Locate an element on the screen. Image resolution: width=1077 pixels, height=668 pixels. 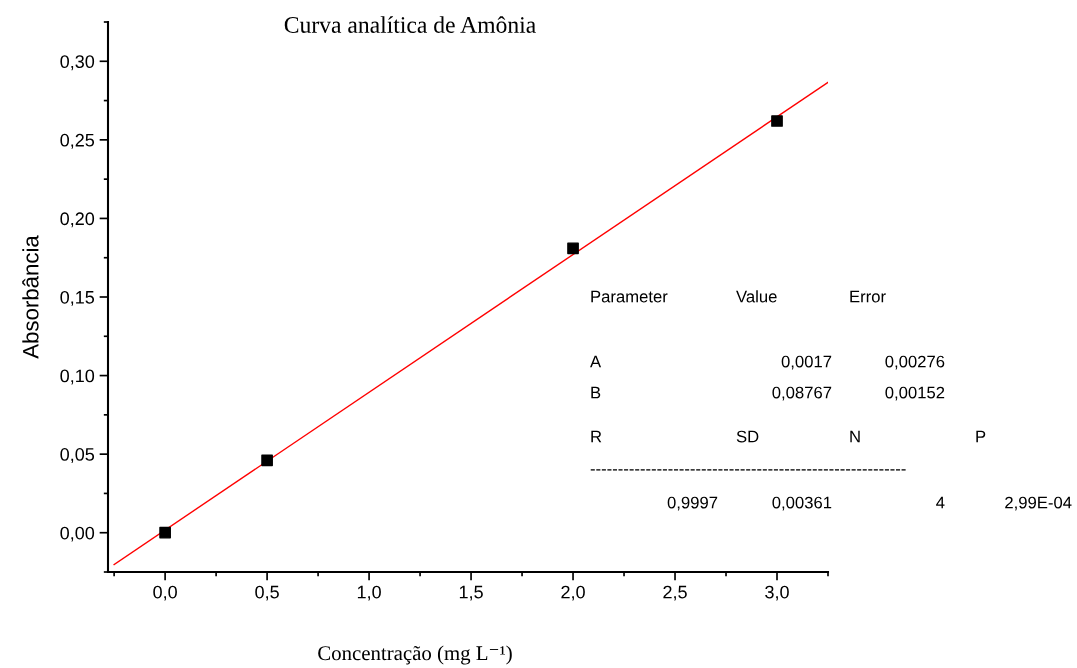
x-tick-label: 0,0 is located at coordinates (165, 593).